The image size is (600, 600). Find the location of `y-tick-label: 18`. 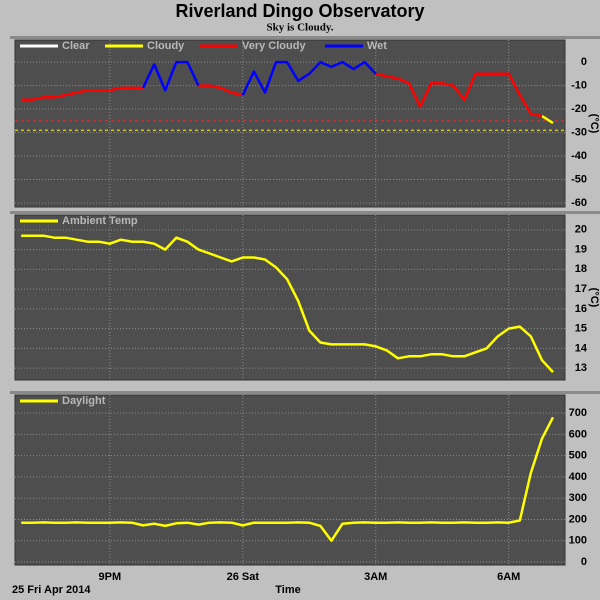

y-tick-label: 18 is located at coordinates (581, 269).